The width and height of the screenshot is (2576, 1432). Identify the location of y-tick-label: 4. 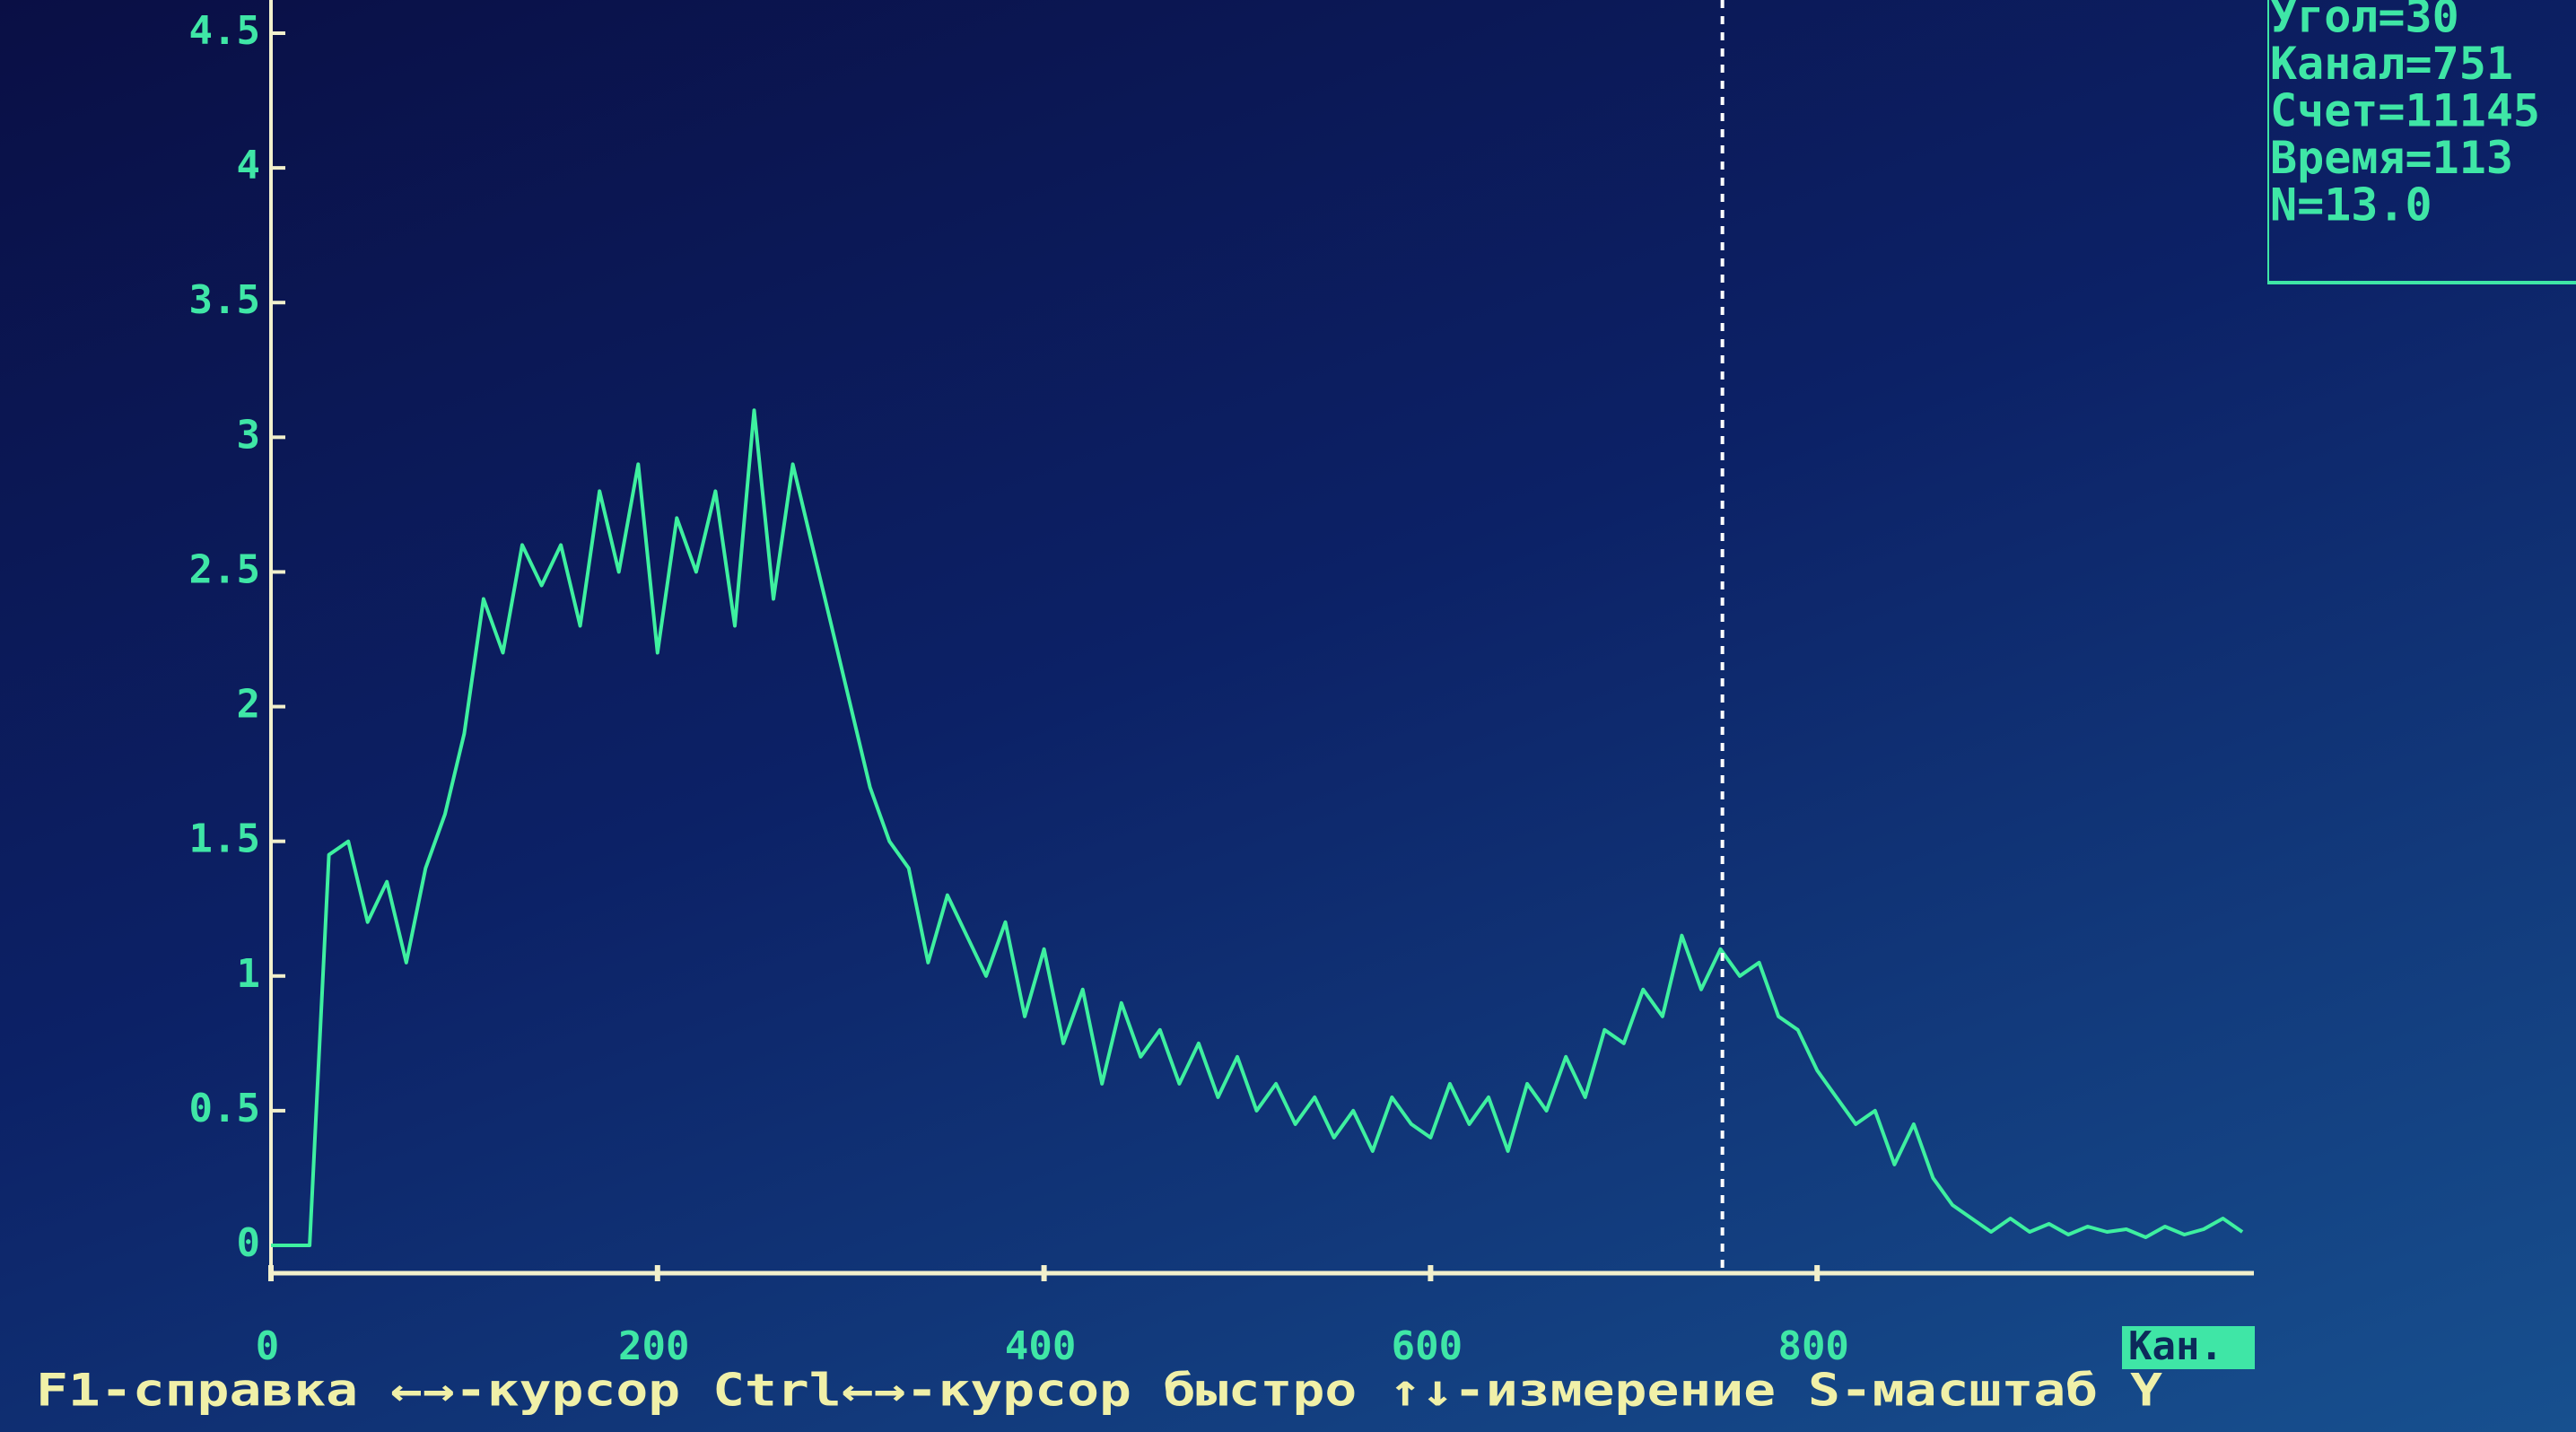
(249, 165).